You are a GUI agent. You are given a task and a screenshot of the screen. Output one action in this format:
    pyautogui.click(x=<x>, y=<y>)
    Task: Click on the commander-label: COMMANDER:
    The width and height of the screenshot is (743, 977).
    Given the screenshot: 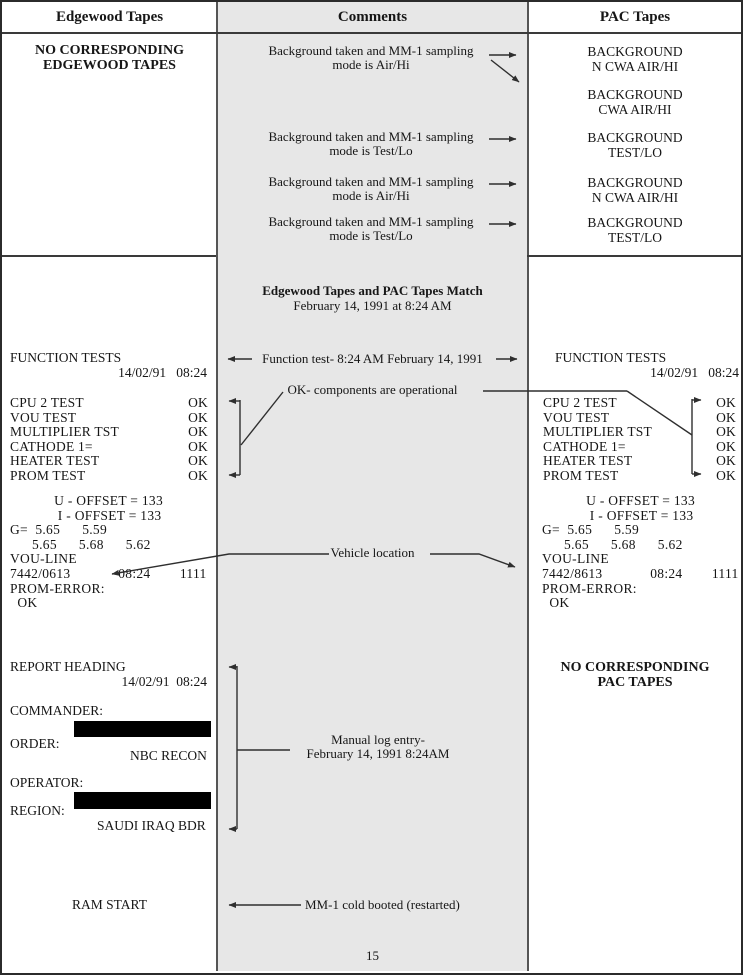 What is the action you would take?
    pyautogui.click(x=57, y=710)
    